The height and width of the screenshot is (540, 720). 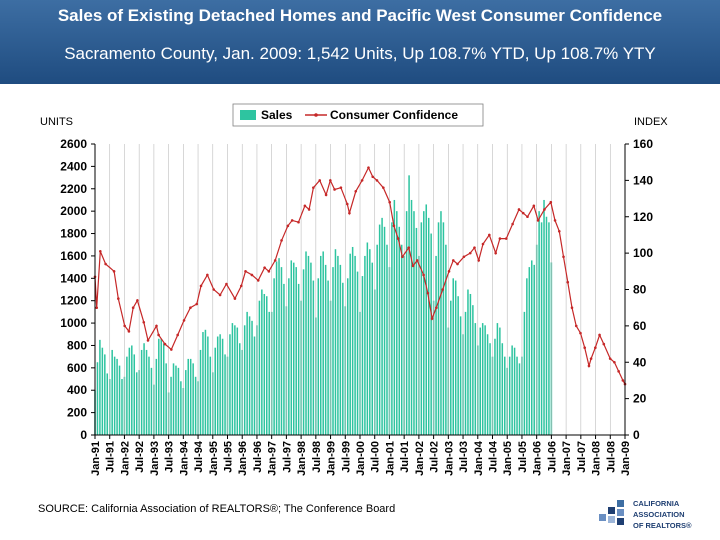 I want to click on x-tick-label: Jan-92, so click(x=125, y=458).